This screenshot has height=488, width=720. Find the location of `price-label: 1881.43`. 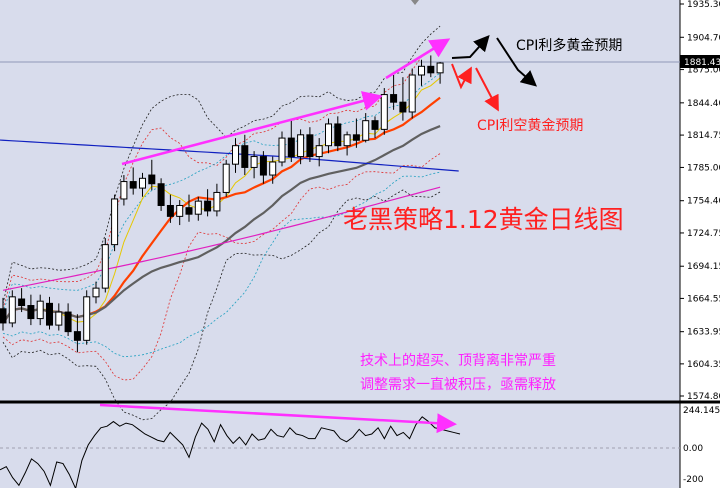

price-label: 1881.43 is located at coordinates (702, 63).